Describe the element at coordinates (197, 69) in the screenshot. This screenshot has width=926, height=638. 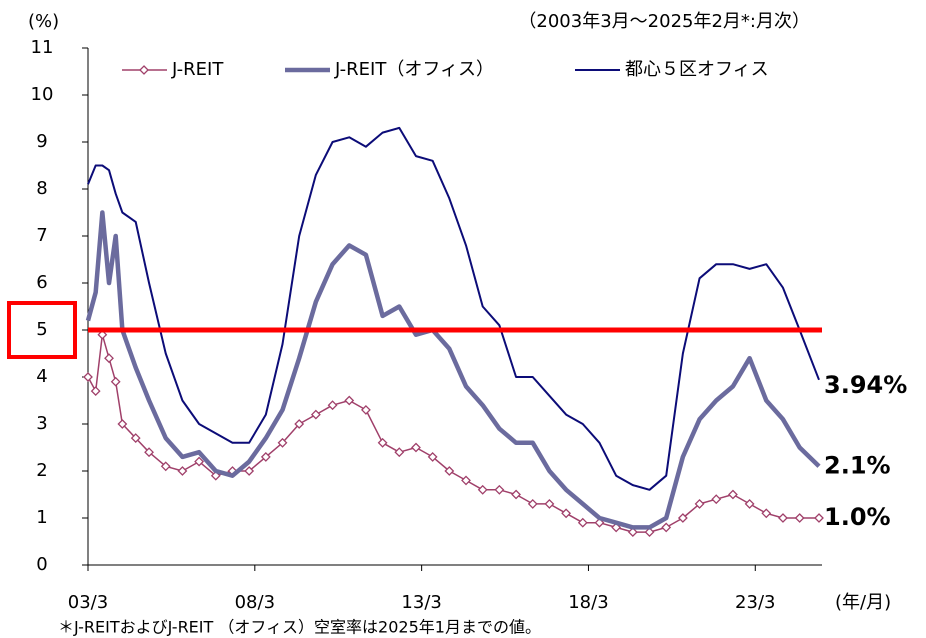
I see `legend-label: J-REIT` at that location.